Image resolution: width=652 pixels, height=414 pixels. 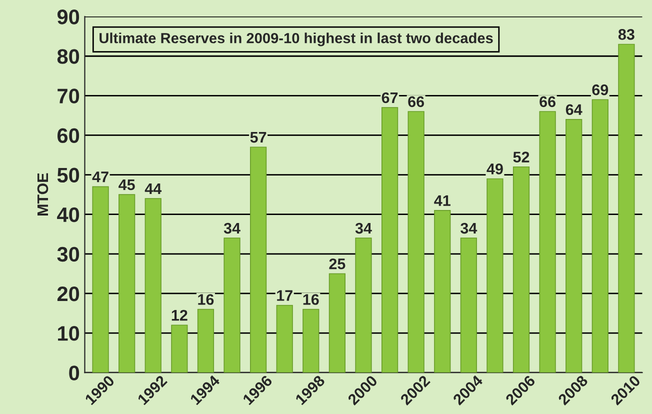 I want to click on y-tick-label: 30, so click(x=68, y=254).